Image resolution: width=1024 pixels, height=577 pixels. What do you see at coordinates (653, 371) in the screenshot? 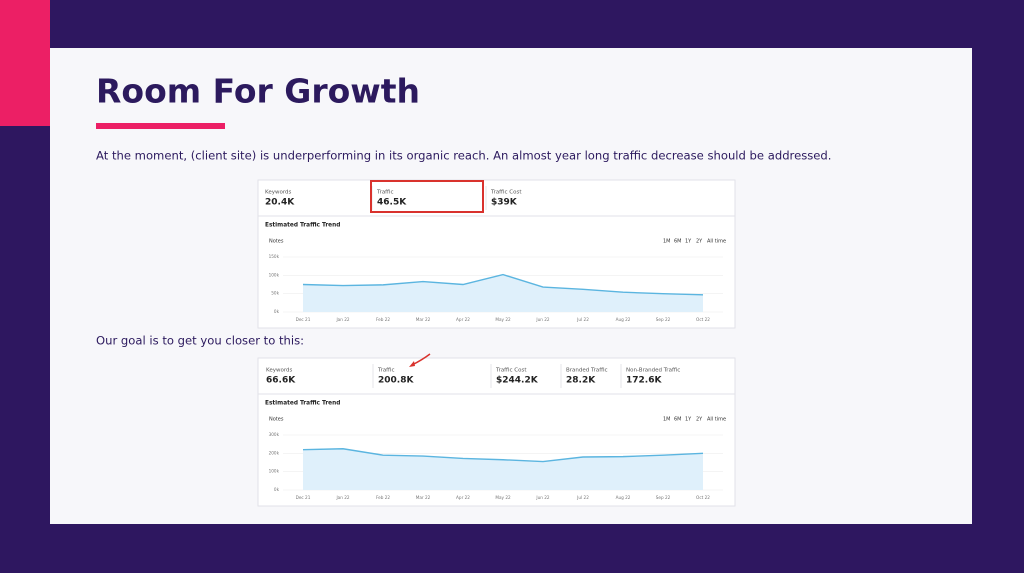
I see `metric-label: Non-Branded Traffic` at bounding box center [653, 371].